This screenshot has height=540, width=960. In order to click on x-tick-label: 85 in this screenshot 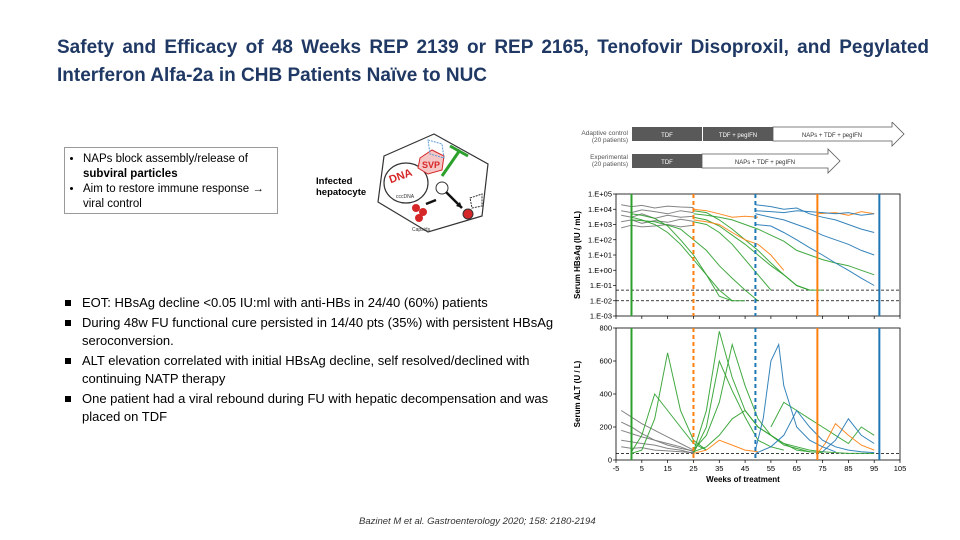, I will do `click(848, 468)`.